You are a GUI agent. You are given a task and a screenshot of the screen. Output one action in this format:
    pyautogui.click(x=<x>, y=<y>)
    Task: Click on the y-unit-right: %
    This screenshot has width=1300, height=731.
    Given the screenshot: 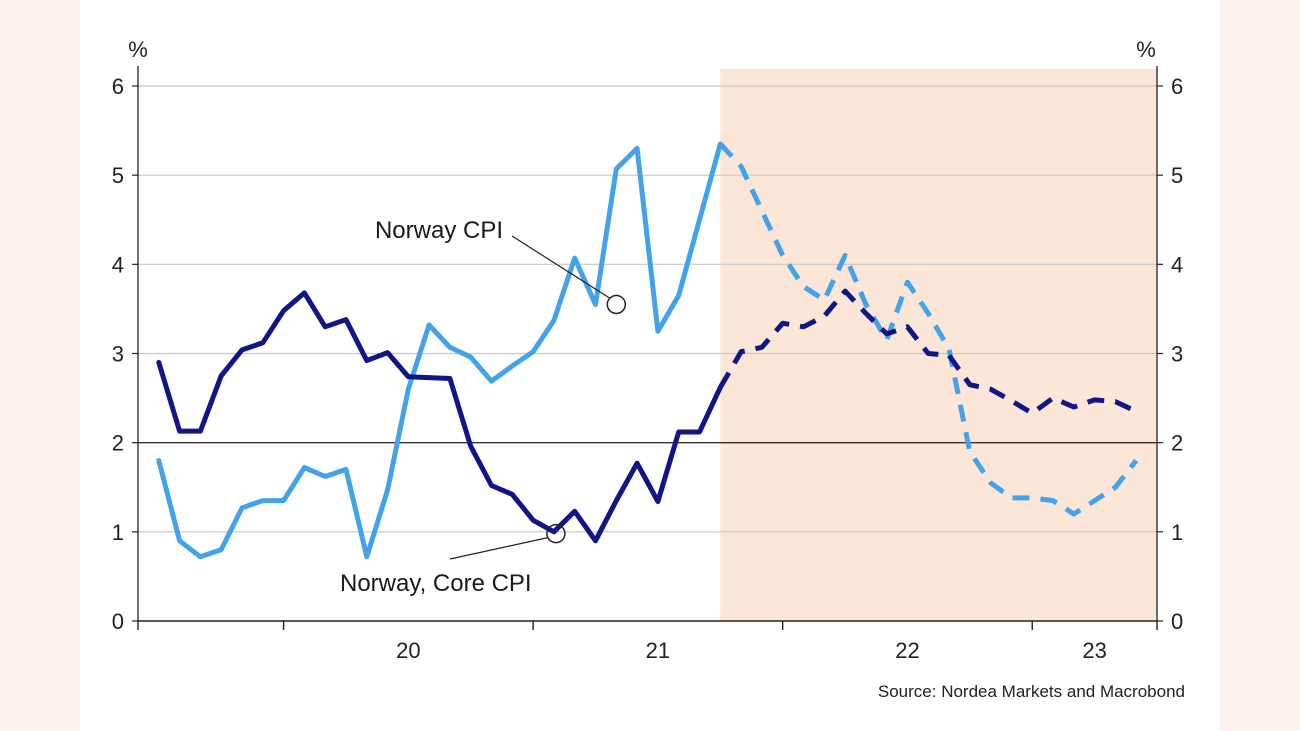 What is the action you would take?
    pyautogui.click(x=1146, y=49)
    